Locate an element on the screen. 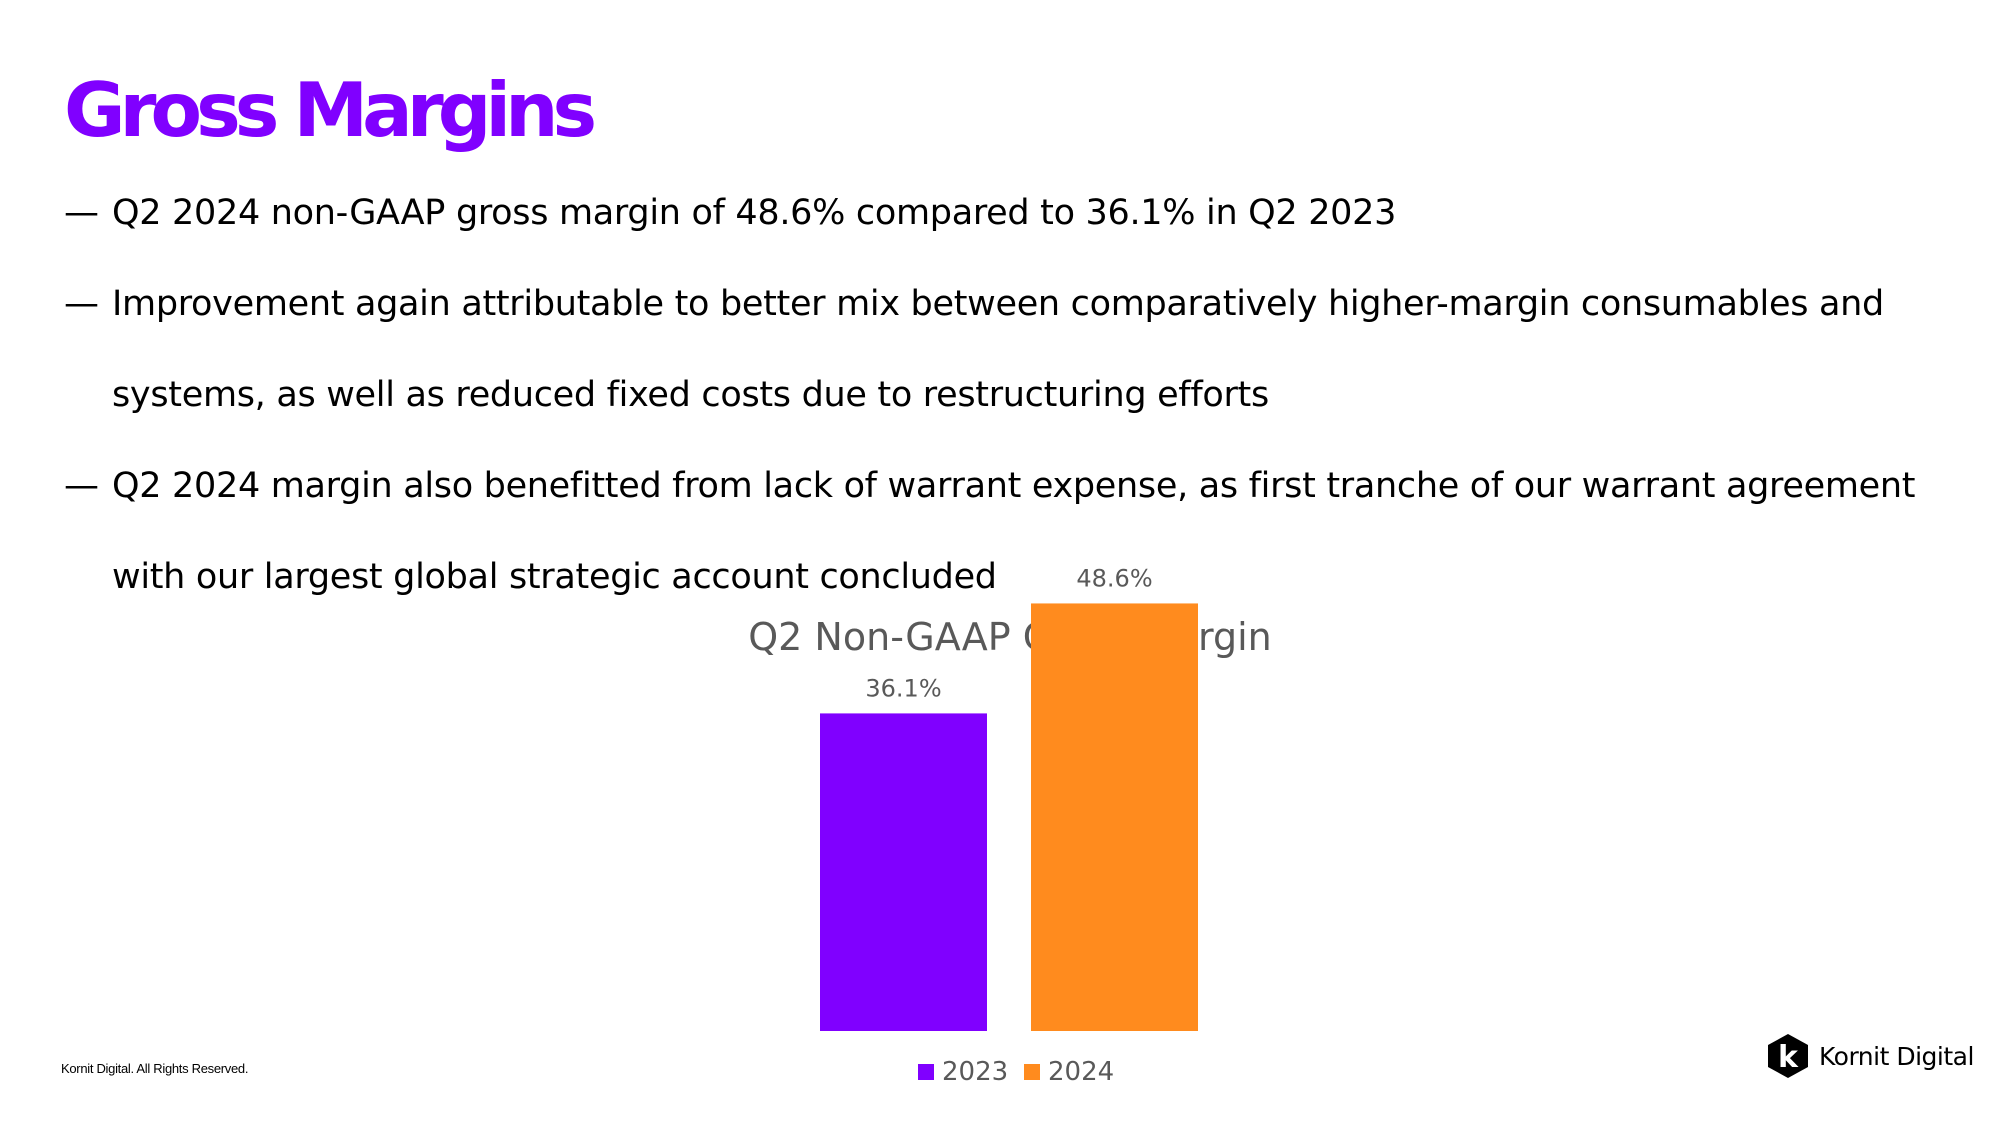 The width and height of the screenshot is (2000, 1125). legend-swatch-2023 is located at coordinates (926, 1072).